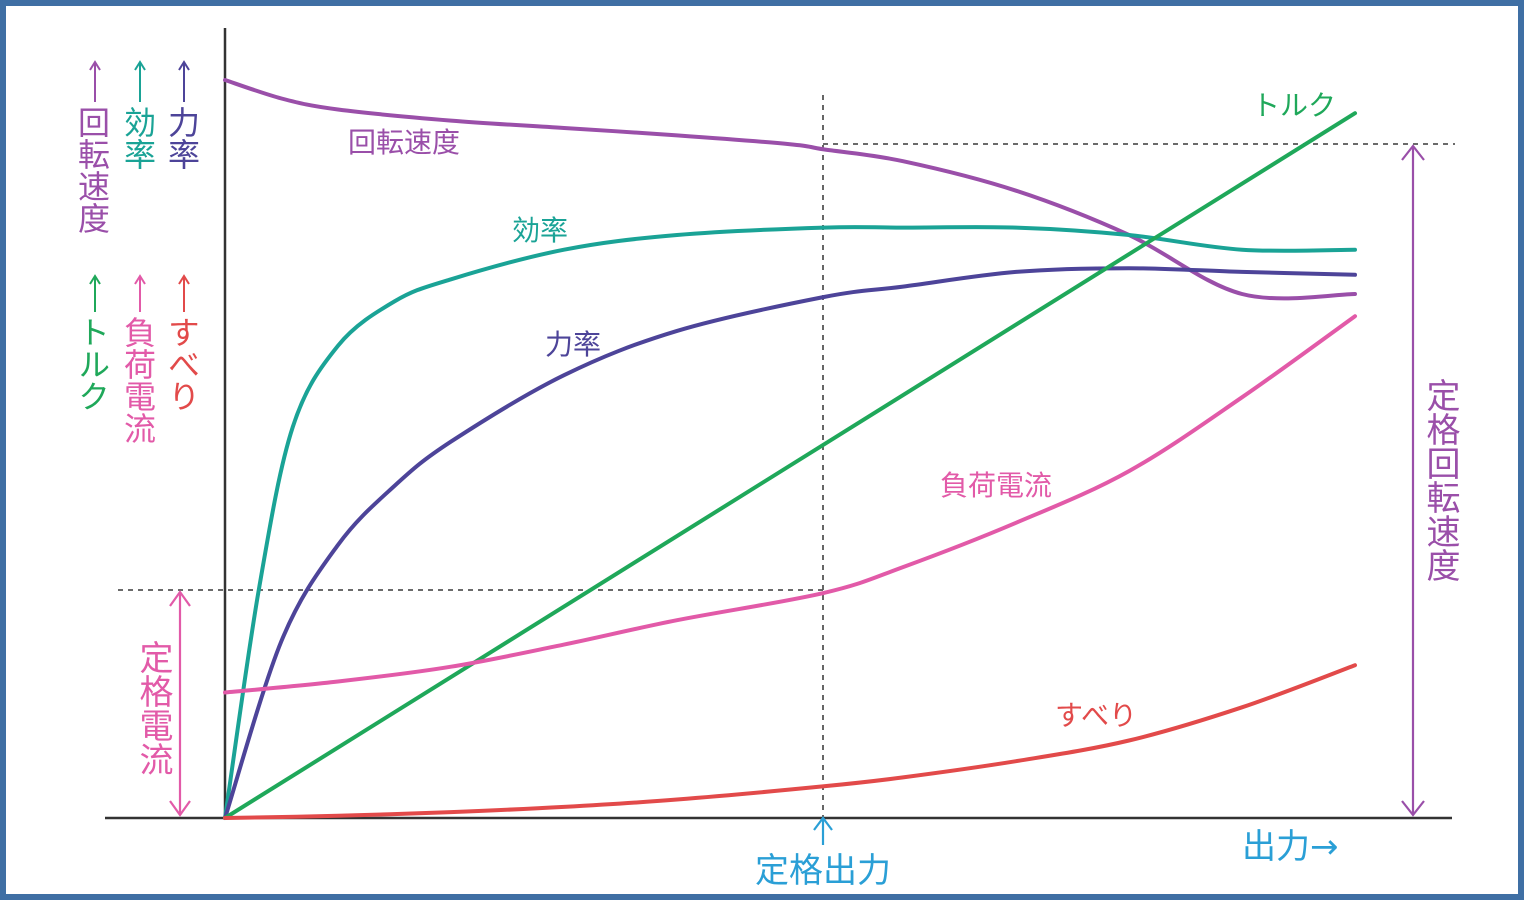  Describe the element at coordinates (823, 830) in the screenshot. I see `rated-output-arrow` at that location.